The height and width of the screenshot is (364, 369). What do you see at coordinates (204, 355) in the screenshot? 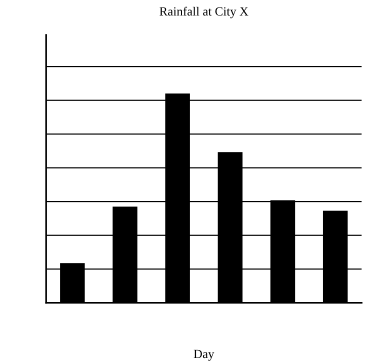
I see `x-axis-title: Day` at bounding box center [204, 355].